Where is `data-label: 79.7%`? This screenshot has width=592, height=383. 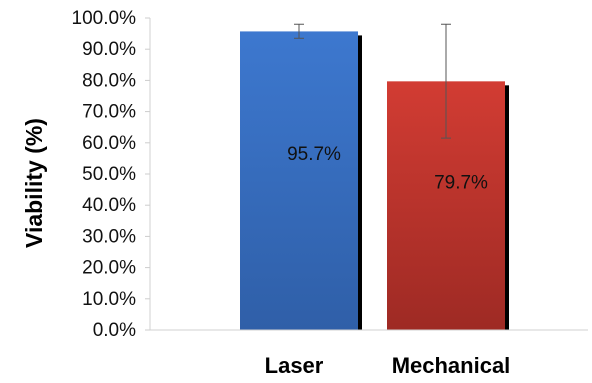
data-label: 79.7% is located at coordinates (461, 182).